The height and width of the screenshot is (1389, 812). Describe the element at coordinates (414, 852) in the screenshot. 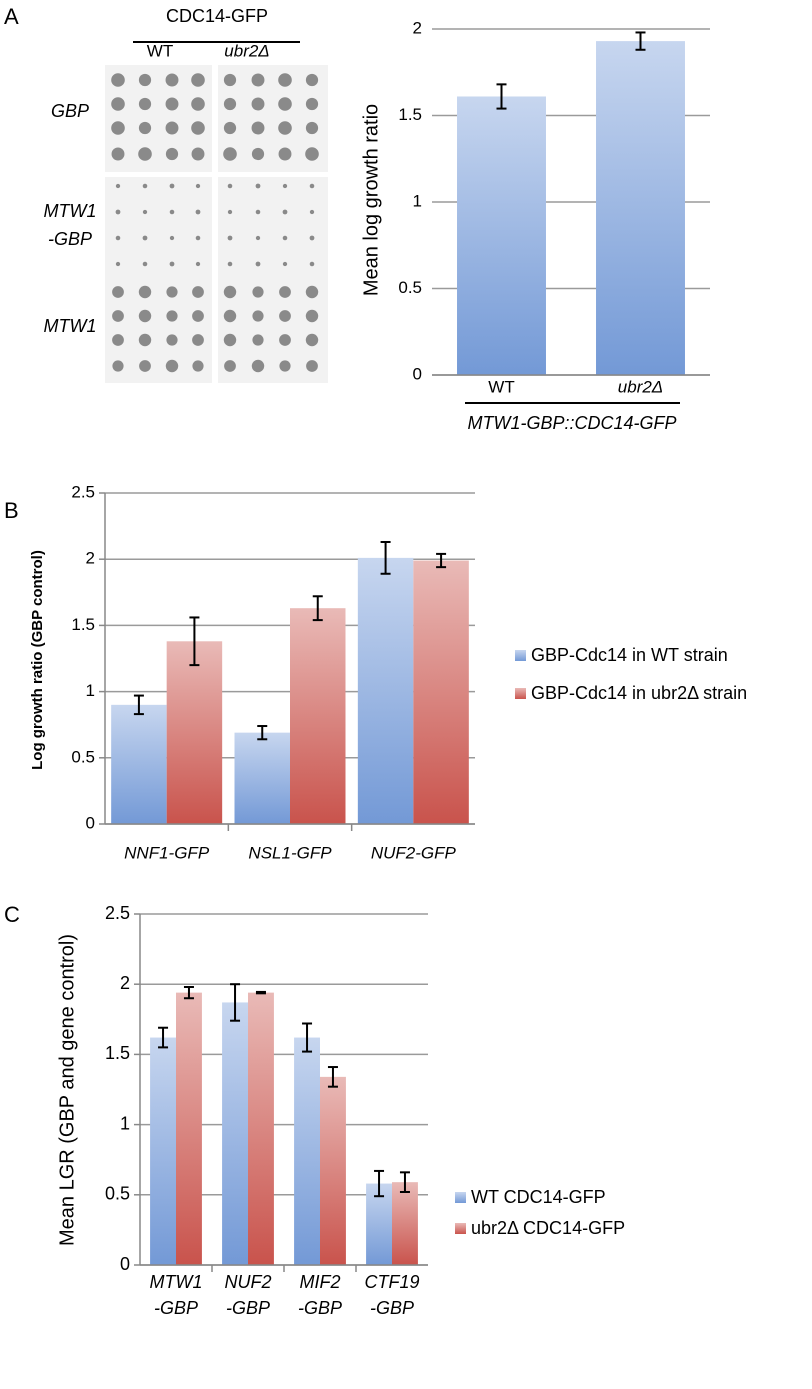

I see `x-tick-label: NUF2-GFP` at that location.